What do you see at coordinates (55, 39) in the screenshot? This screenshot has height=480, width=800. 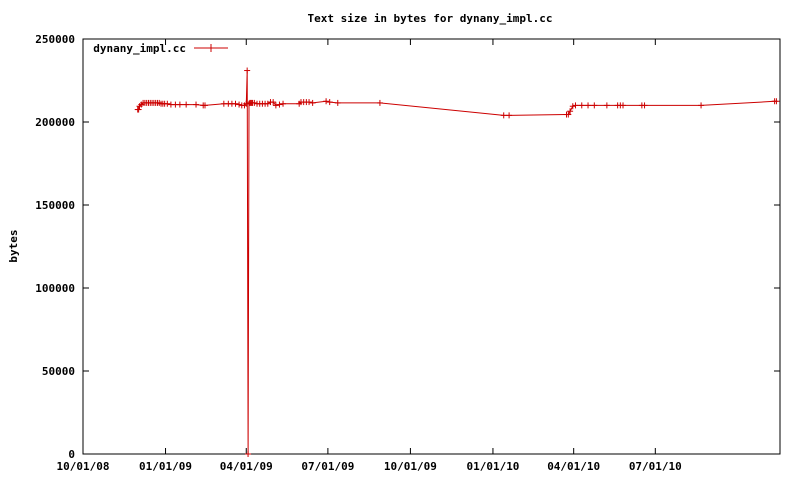 I see `y-tick-label: 250000` at bounding box center [55, 39].